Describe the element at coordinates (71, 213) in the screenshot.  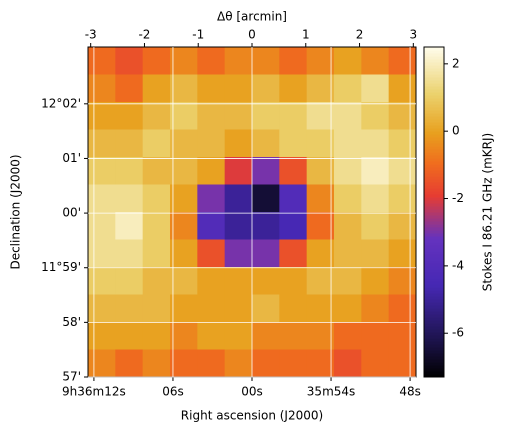
I see `y-tick-label: 00'` at that location.